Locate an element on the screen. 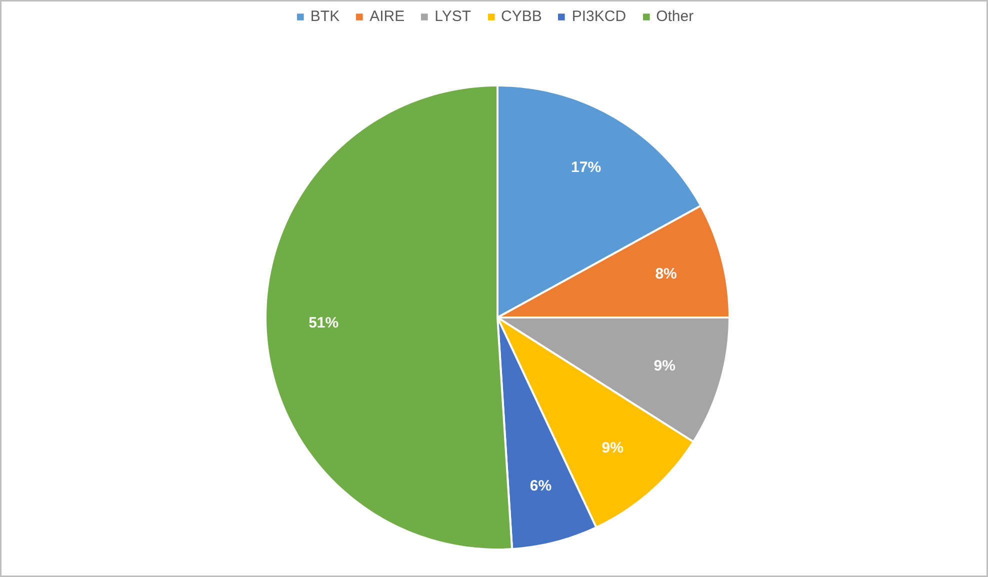  data-label: 8% is located at coordinates (666, 274).